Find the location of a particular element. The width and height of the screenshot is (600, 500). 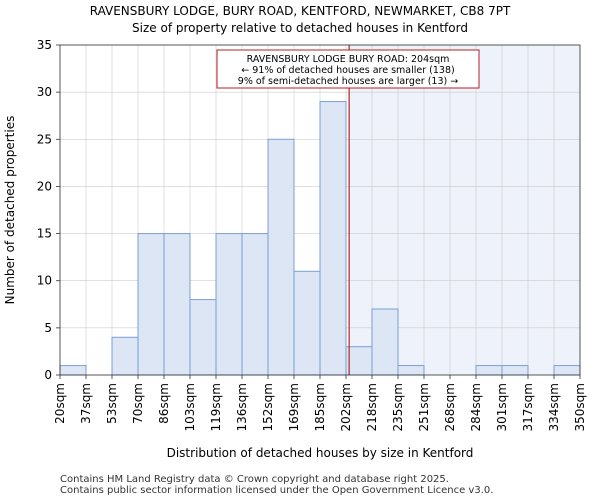

x-tick-label: 119sqm is located at coordinates (216, 407).